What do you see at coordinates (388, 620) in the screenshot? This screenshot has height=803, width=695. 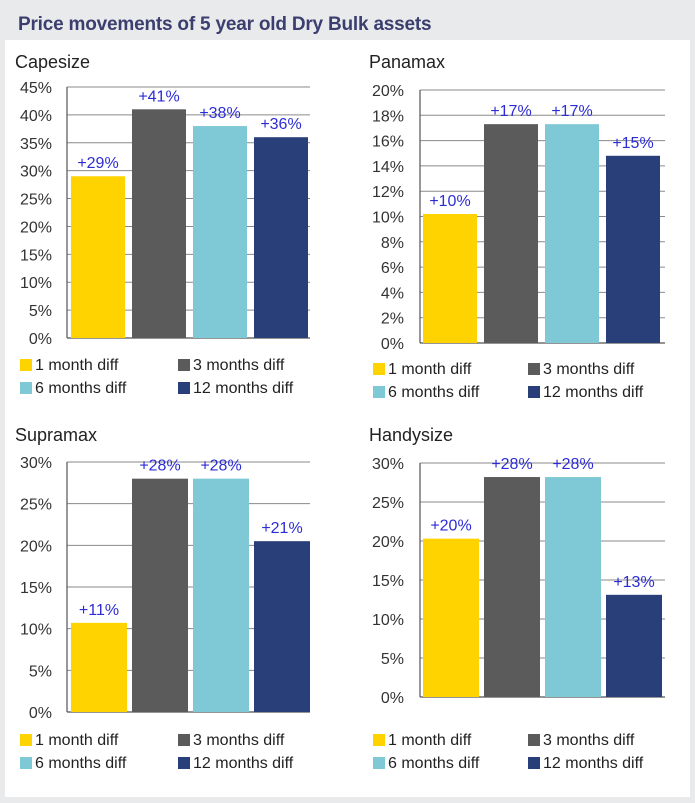 I see `handysize-ytick-label: 10%` at bounding box center [388, 620].